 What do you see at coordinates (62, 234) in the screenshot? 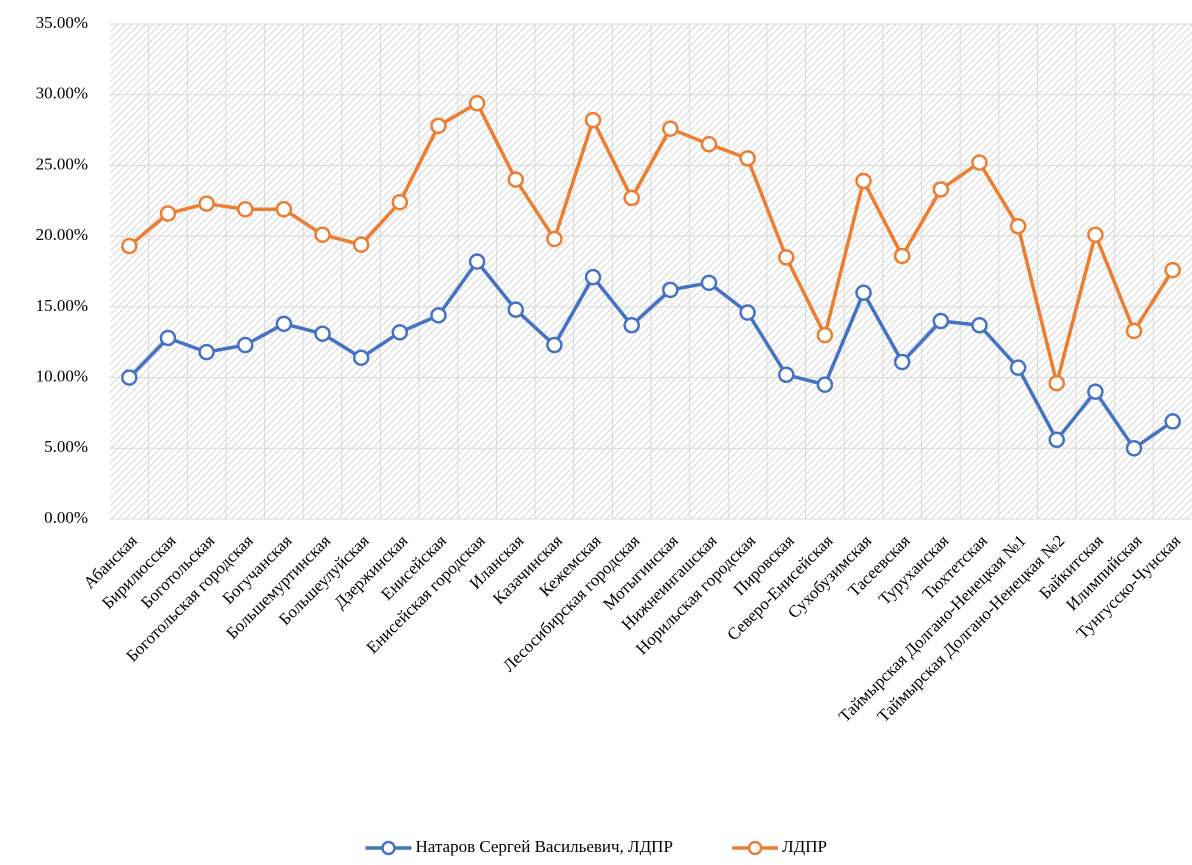
I see `y-tick-label: 20.00%` at bounding box center [62, 234].